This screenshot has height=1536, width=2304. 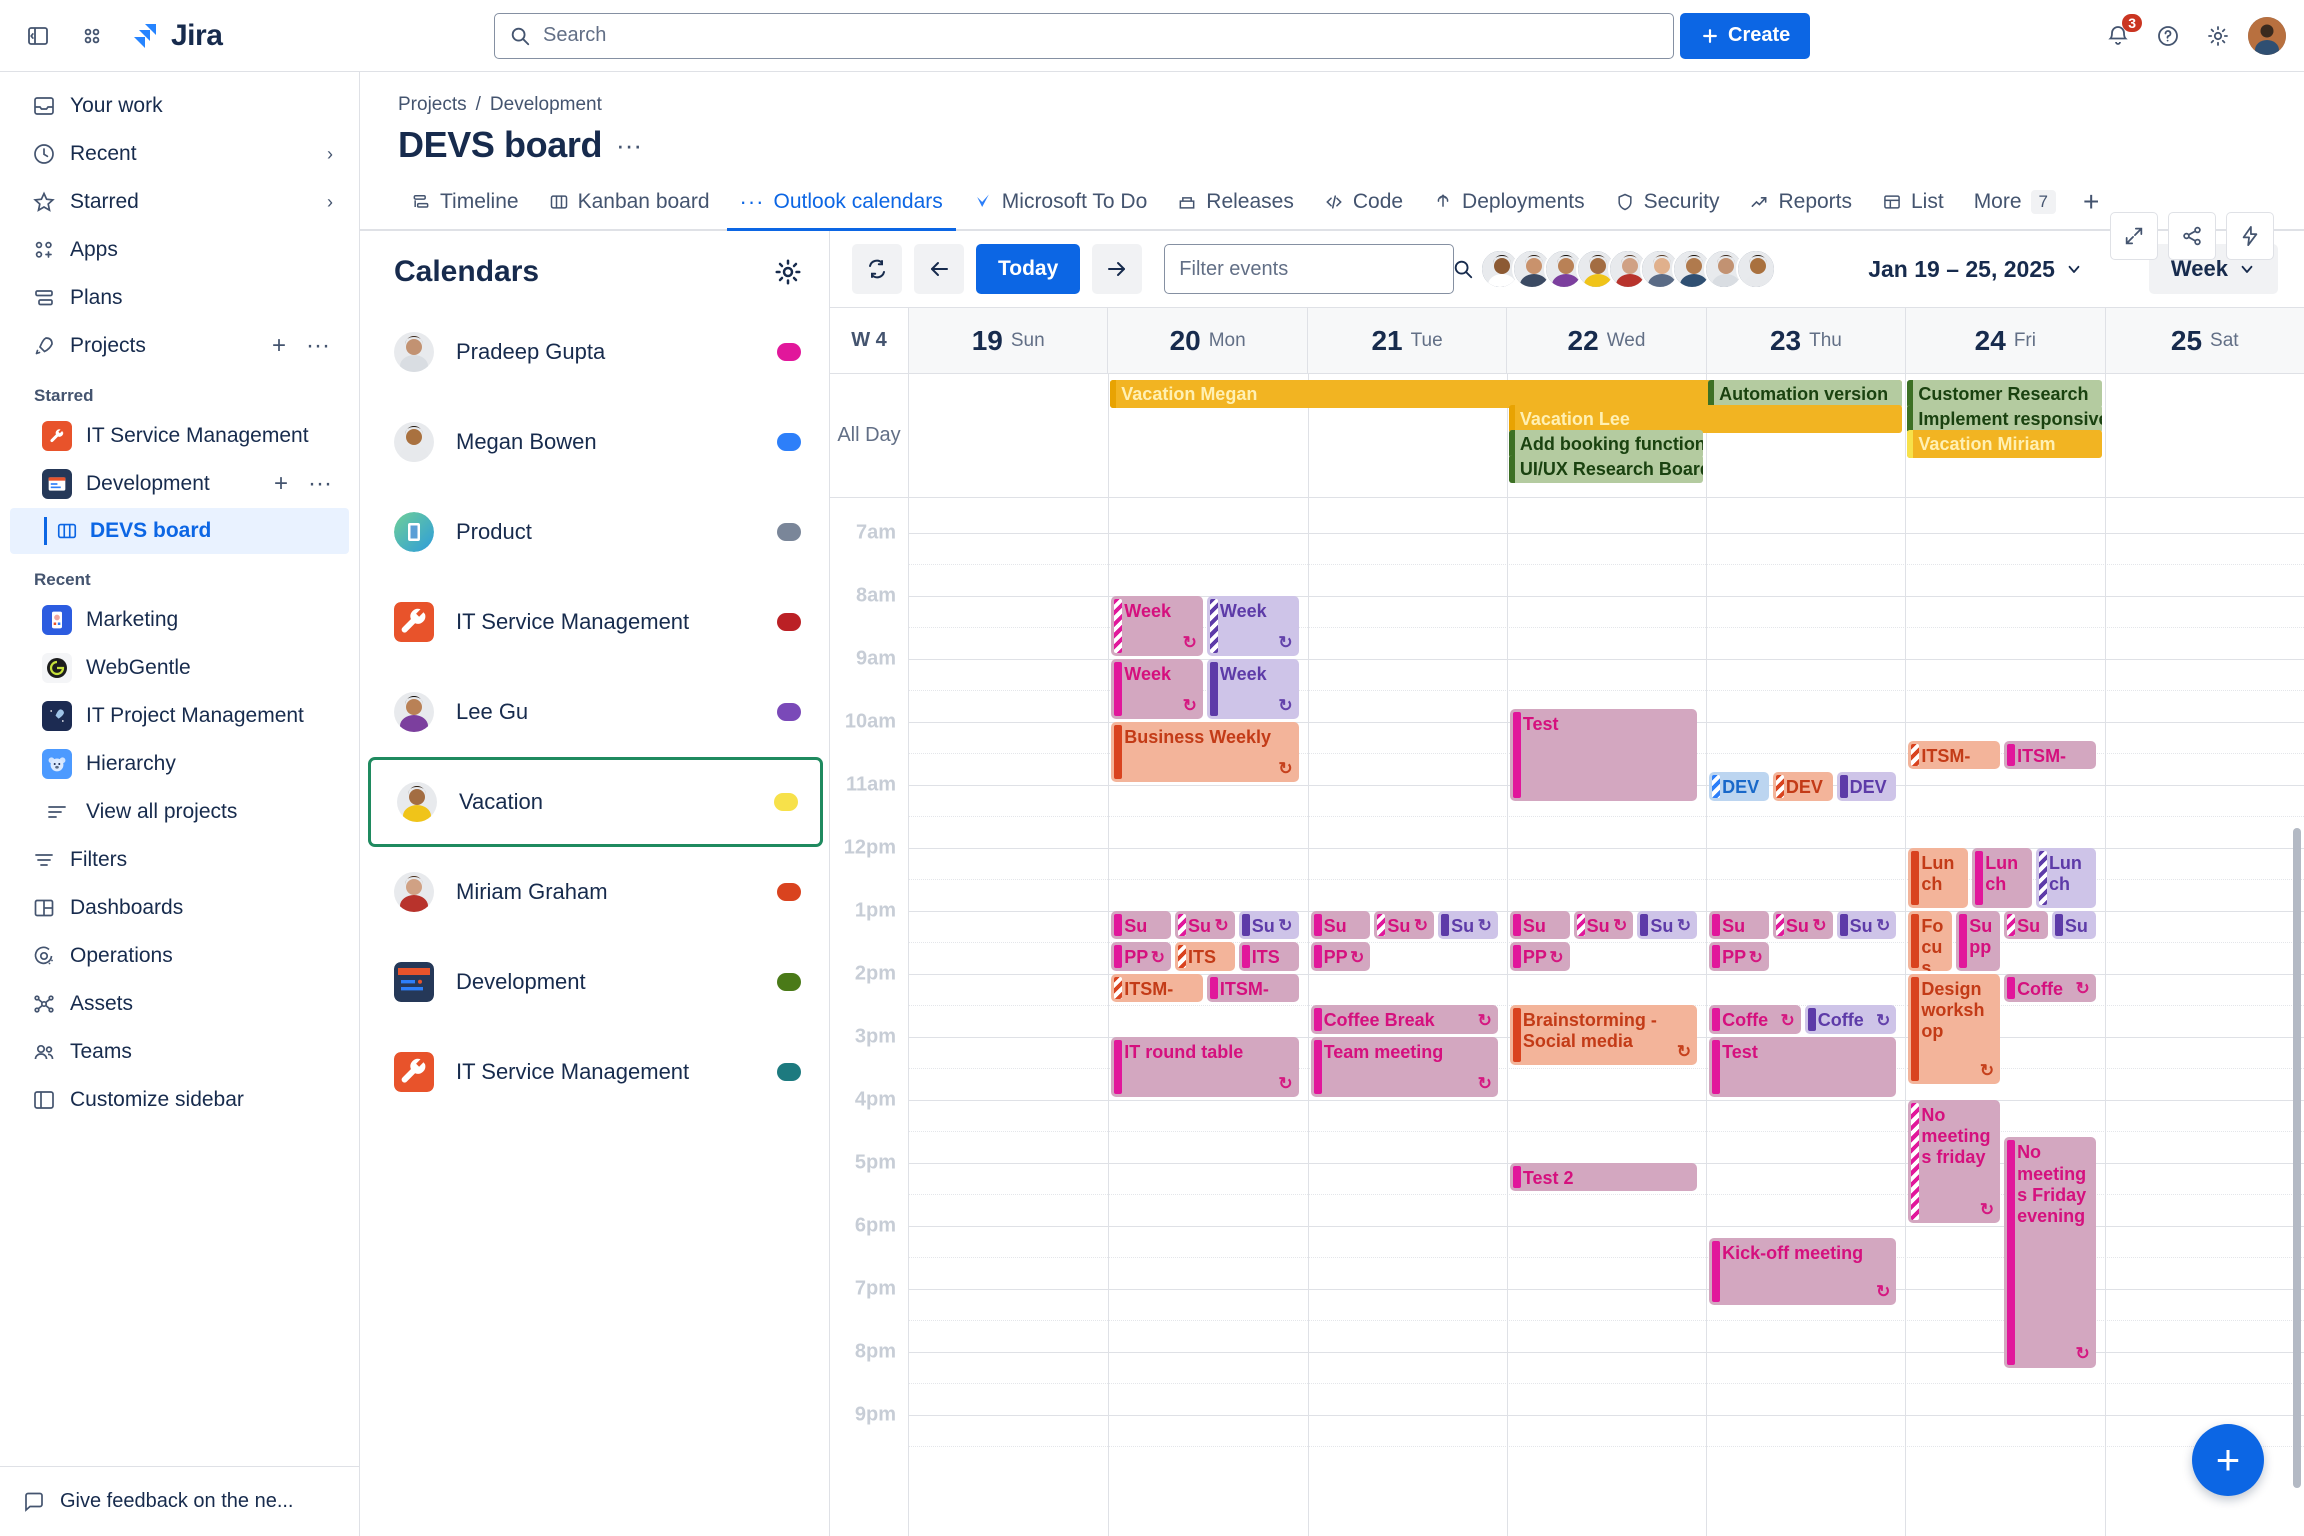 I want to click on sidebar-project-hierarchy: Hierarchy, so click(x=179, y=764).